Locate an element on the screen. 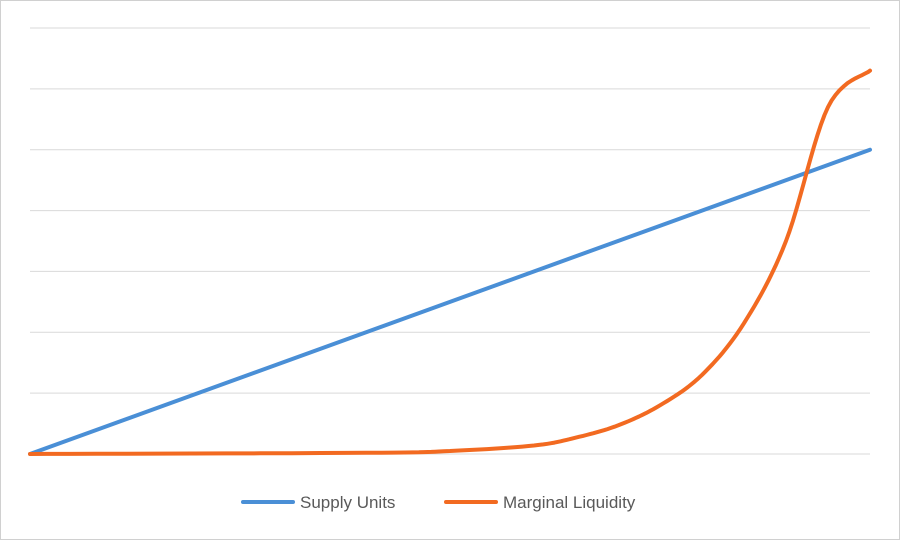 This screenshot has height=540, width=900. legend: Supply Units Marginal Liquidity is located at coordinates (438, 502).